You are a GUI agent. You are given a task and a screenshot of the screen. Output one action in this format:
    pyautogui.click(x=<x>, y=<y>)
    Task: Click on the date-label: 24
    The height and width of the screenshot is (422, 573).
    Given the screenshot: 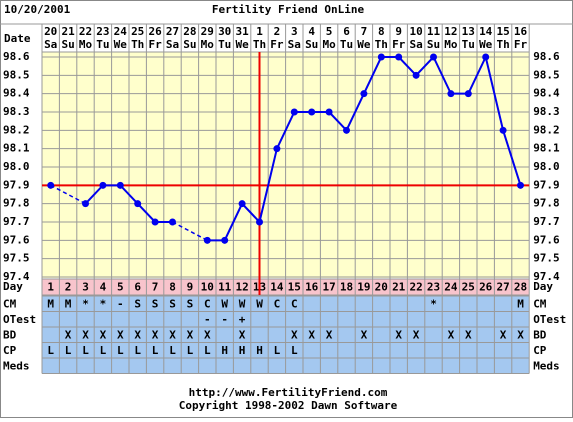 What is the action you would take?
    pyautogui.click(x=121, y=31)
    